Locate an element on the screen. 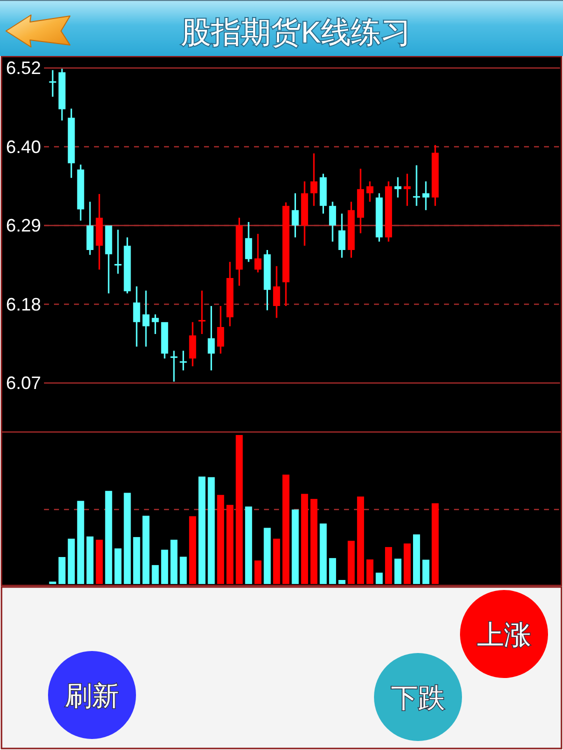 The image size is (563, 750). y-tick-label: 6.52 is located at coordinates (24, 68).